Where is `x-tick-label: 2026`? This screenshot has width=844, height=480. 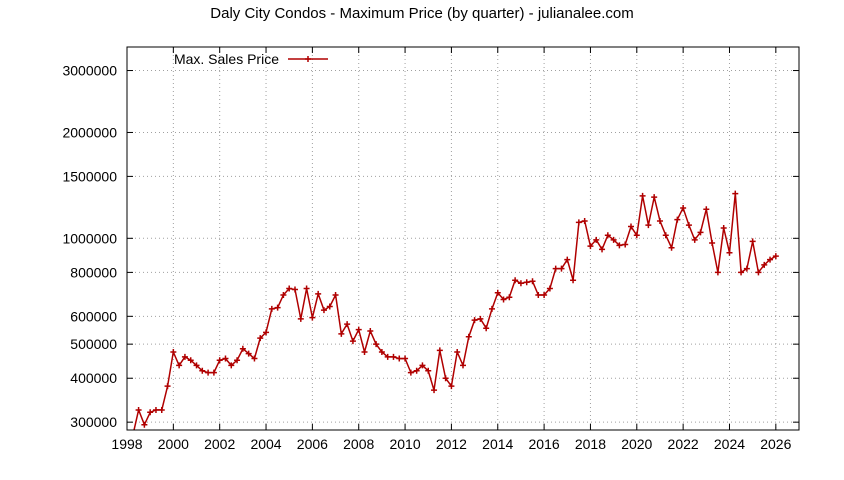
x-tick-label: 2026 is located at coordinates (775, 444).